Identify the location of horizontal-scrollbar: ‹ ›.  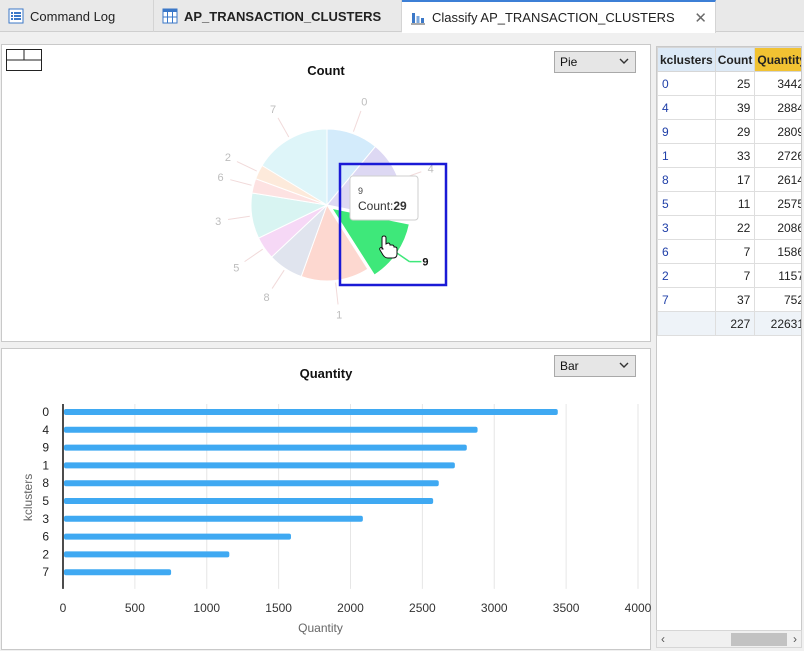
(729, 639).